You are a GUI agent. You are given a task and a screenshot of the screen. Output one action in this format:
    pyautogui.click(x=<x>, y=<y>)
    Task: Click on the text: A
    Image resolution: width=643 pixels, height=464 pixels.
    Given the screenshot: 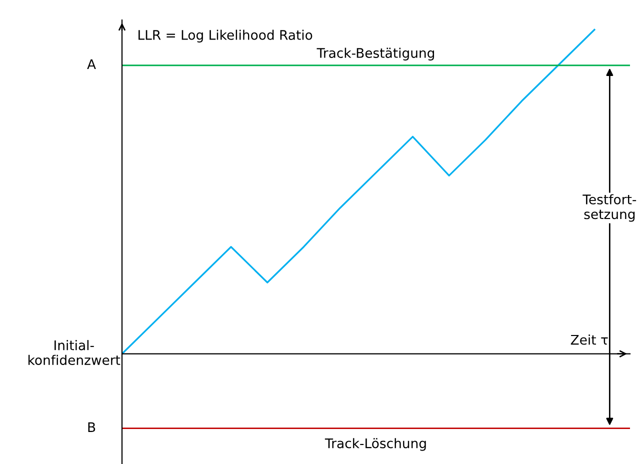 What is the action you would take?
    pyautogui.click(x=91, y=64)
    